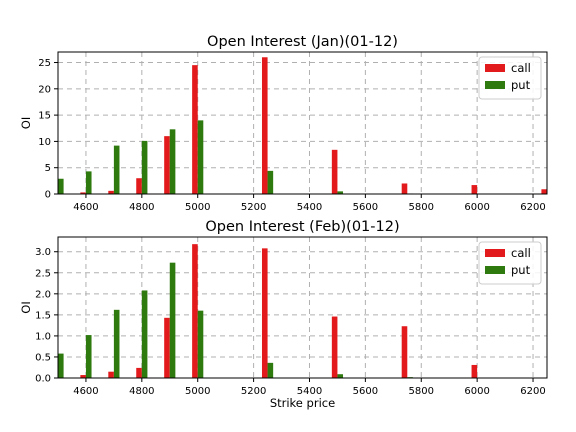 This screenshot has width=576, height=432. What do you see at coordinates (43, 357) in the screenshot?
I see `feb-ytick-label: 0.5` at bounding box center [43, 357].